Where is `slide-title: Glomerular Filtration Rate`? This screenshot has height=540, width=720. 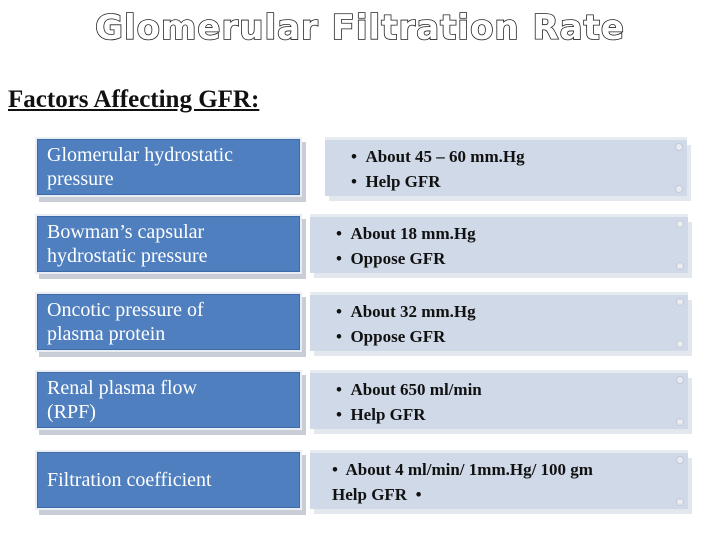 slide-title: Glomerular Filtration Rate is located at coordinates (359, 28).